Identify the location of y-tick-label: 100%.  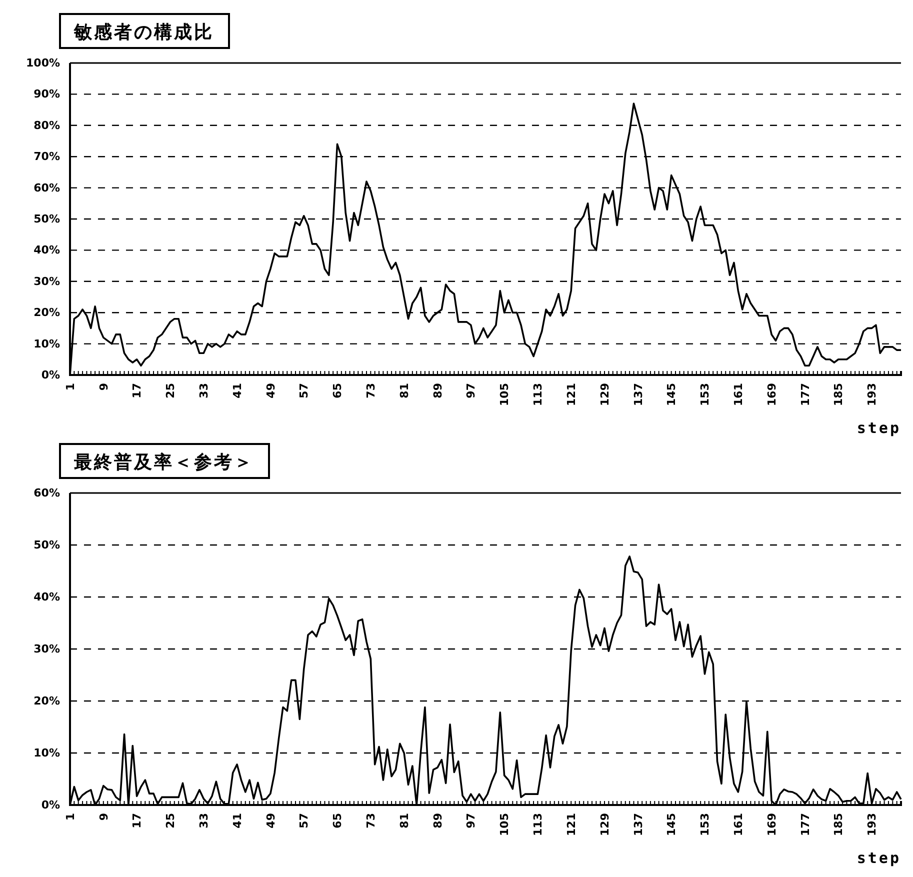
(43, 63).